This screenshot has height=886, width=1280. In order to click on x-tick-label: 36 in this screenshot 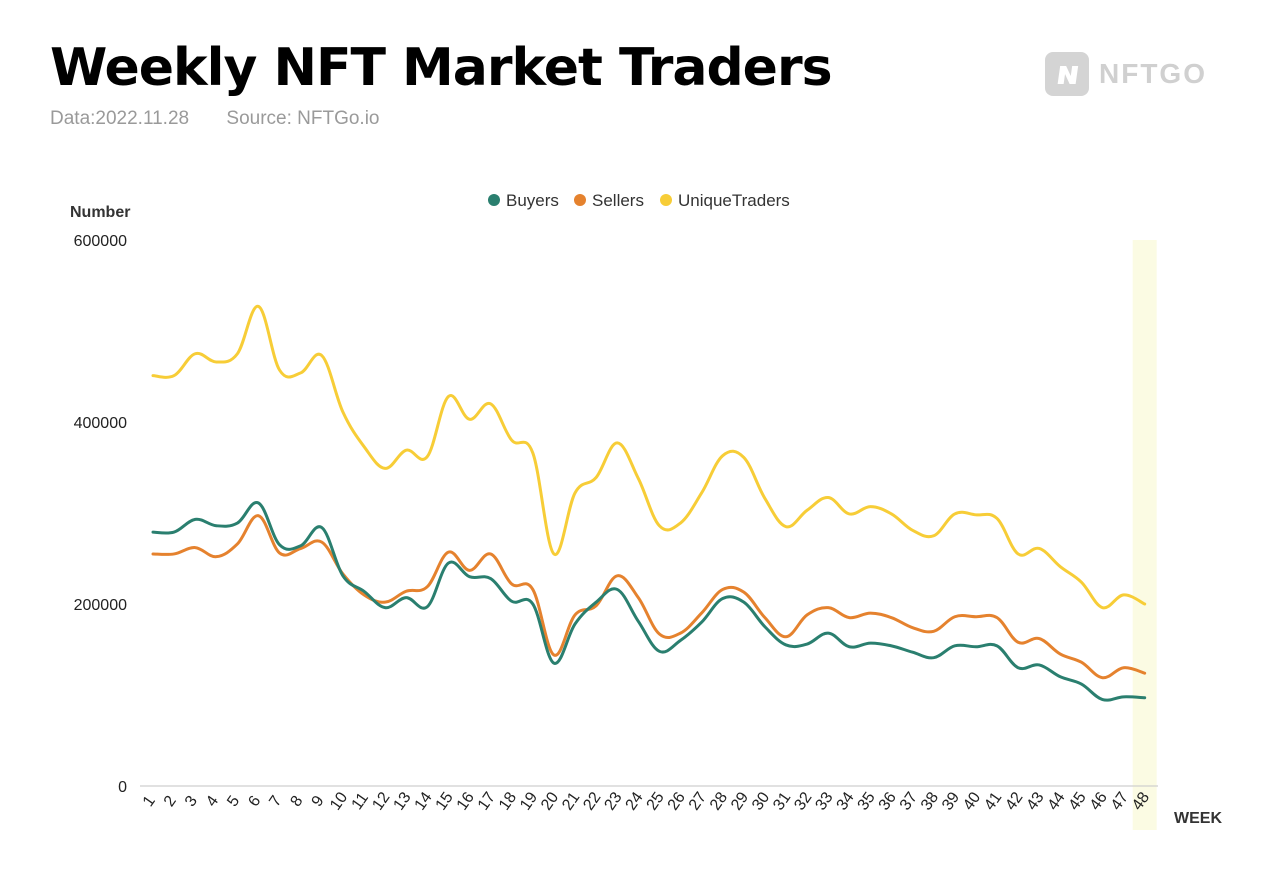, I will do `click(888, 801)`.